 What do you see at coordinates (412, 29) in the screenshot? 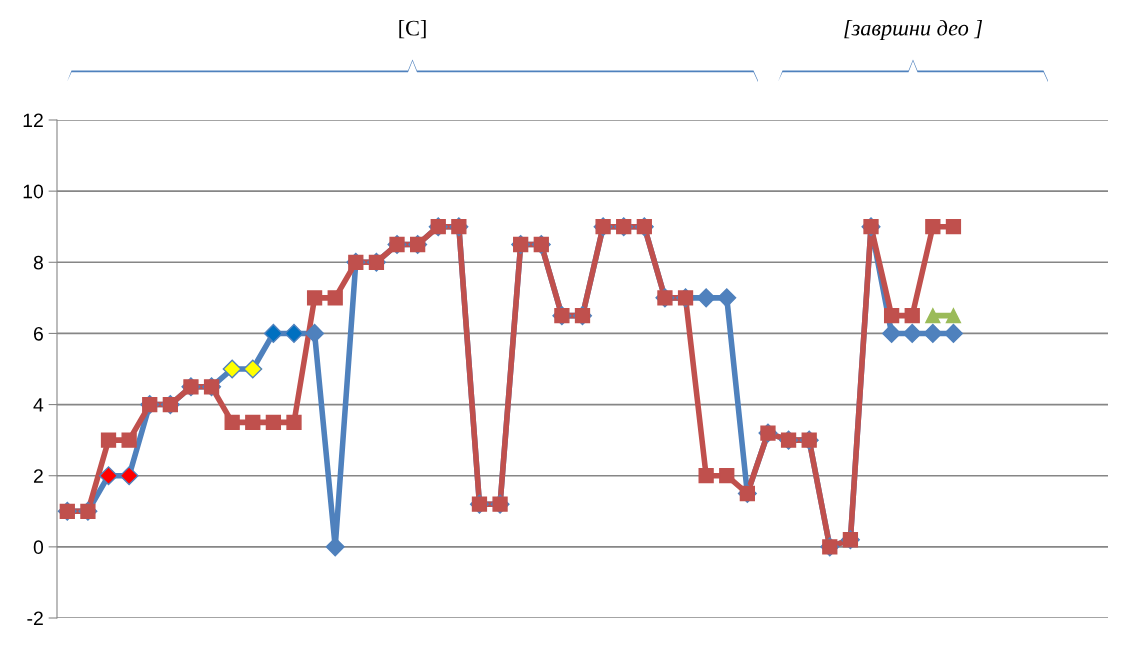
I see `text: [C]` at bounding box center [412, 29].